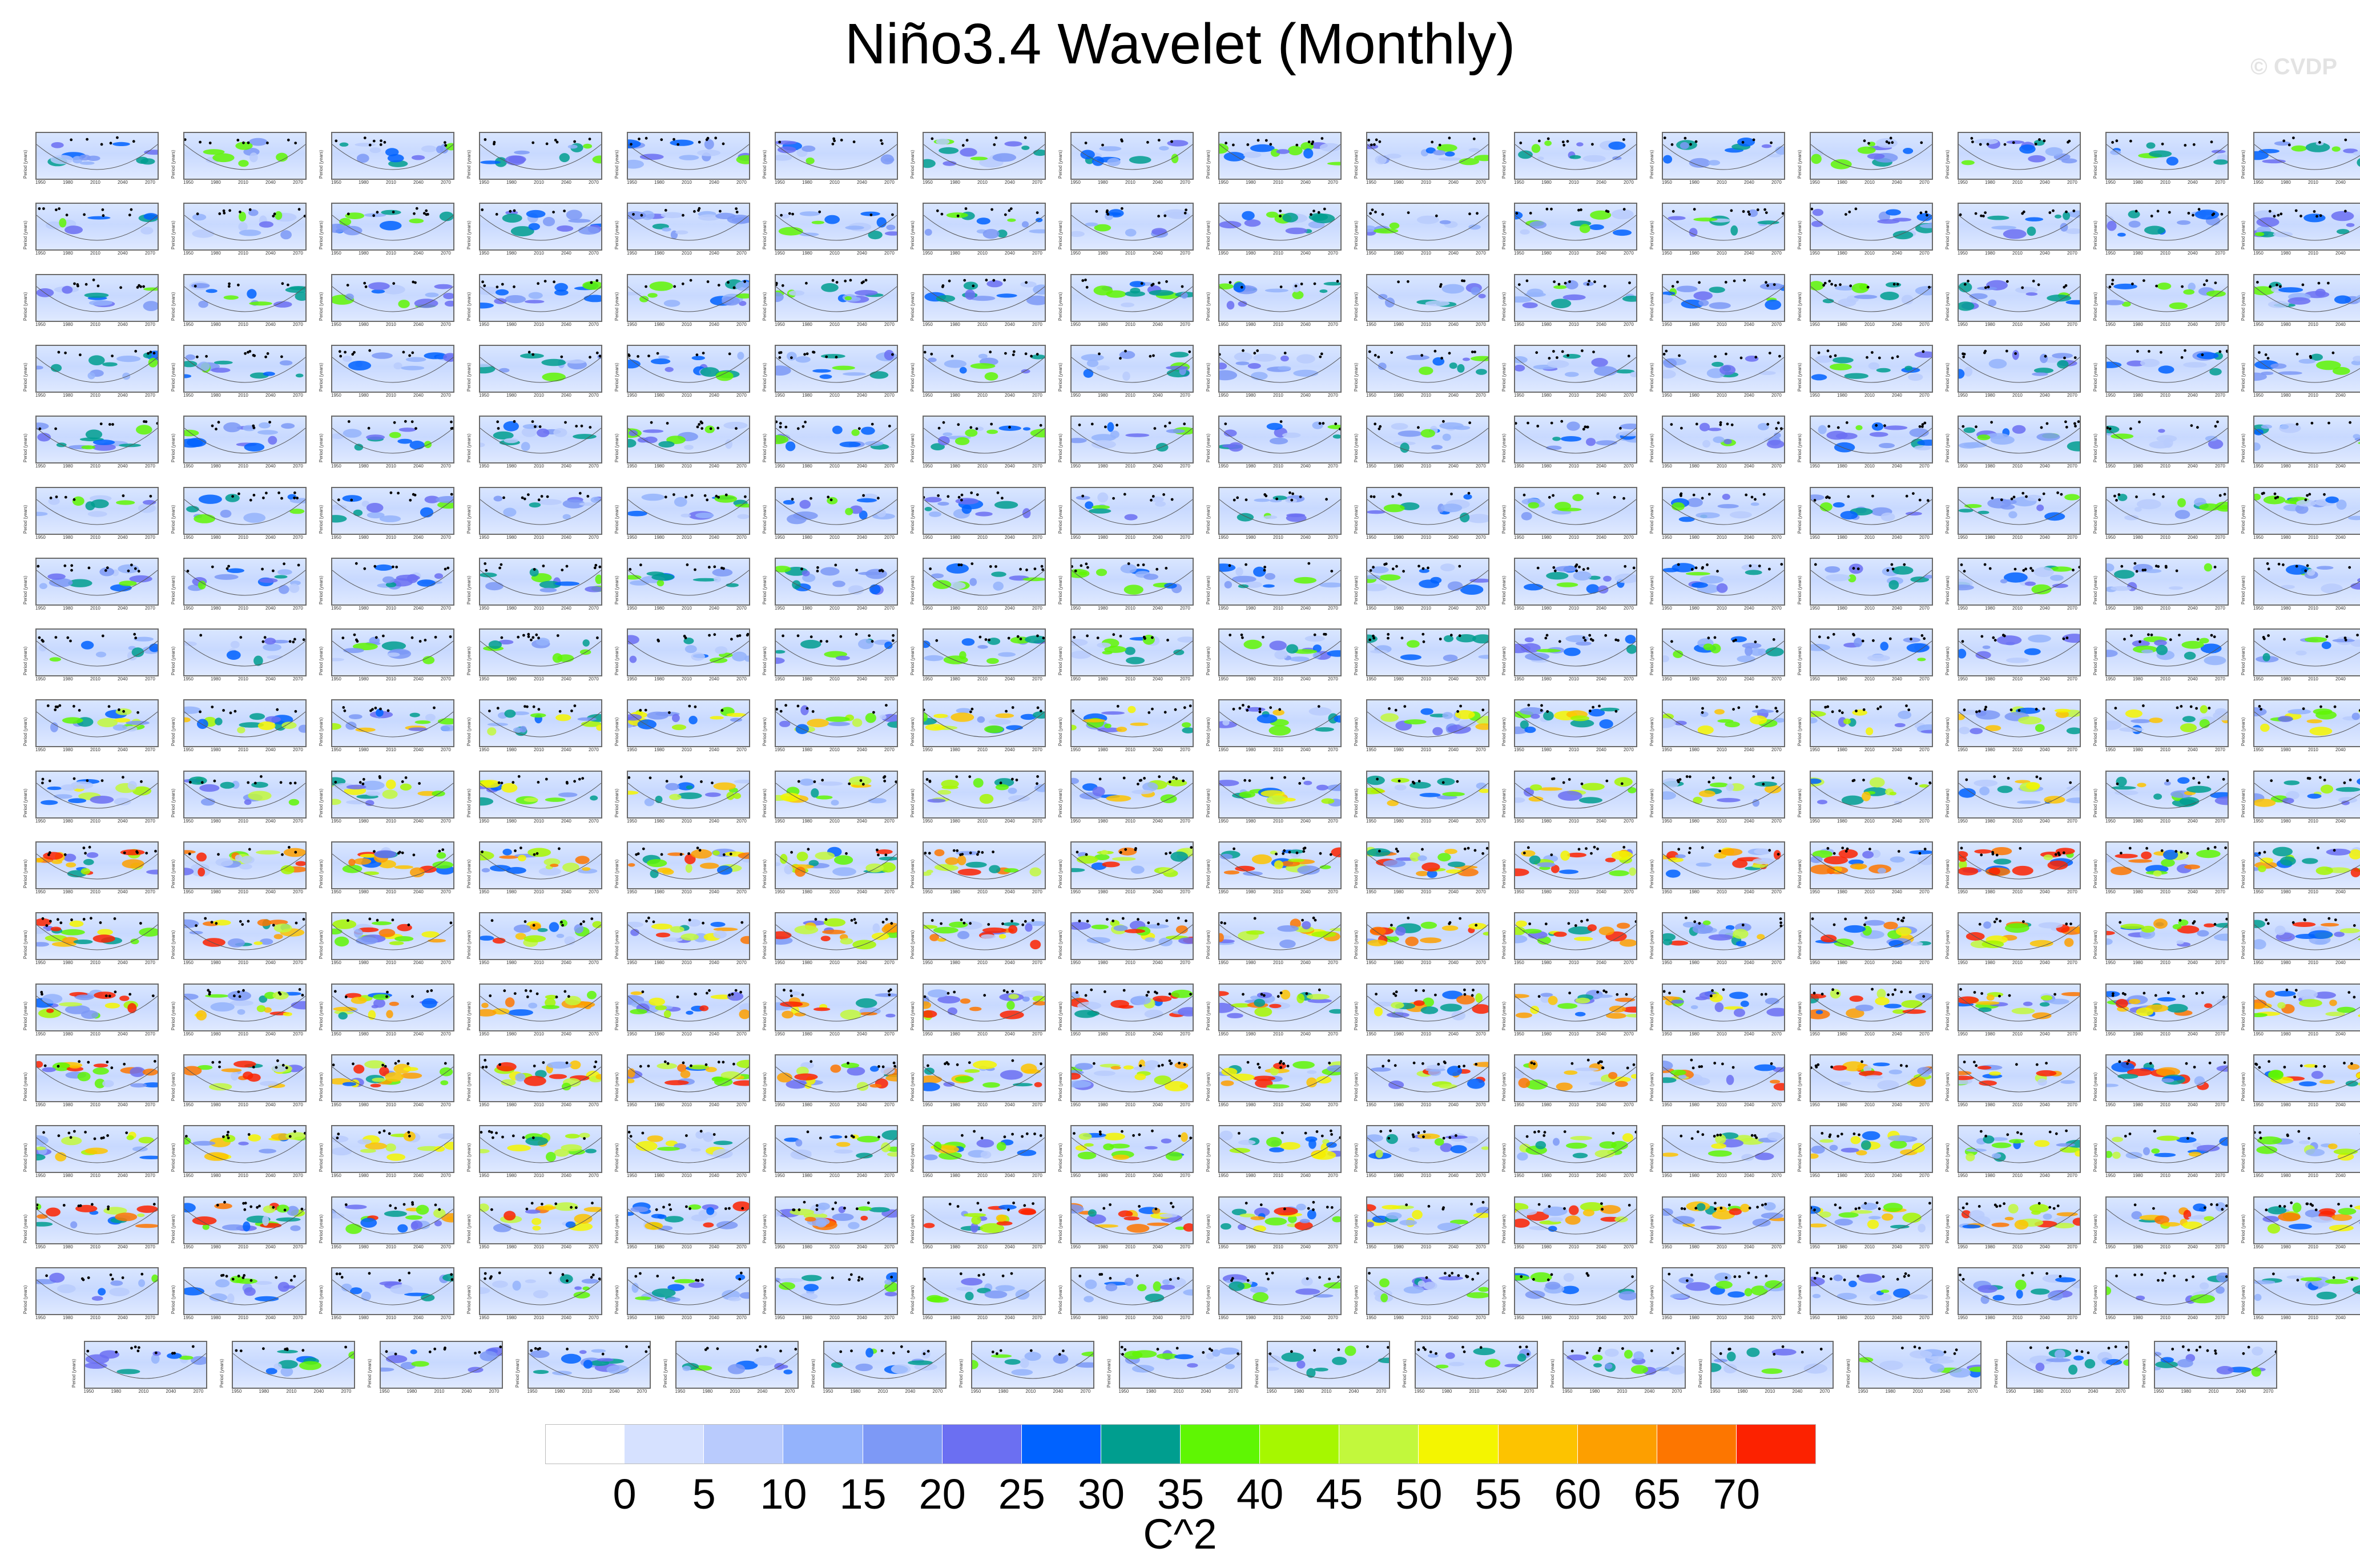 The image size is (2360, 1568). What do you see at coordinates (1158, 750) in the screenshot?
I see `panel-xtick: 2040` at bounding box center [1158, 750].